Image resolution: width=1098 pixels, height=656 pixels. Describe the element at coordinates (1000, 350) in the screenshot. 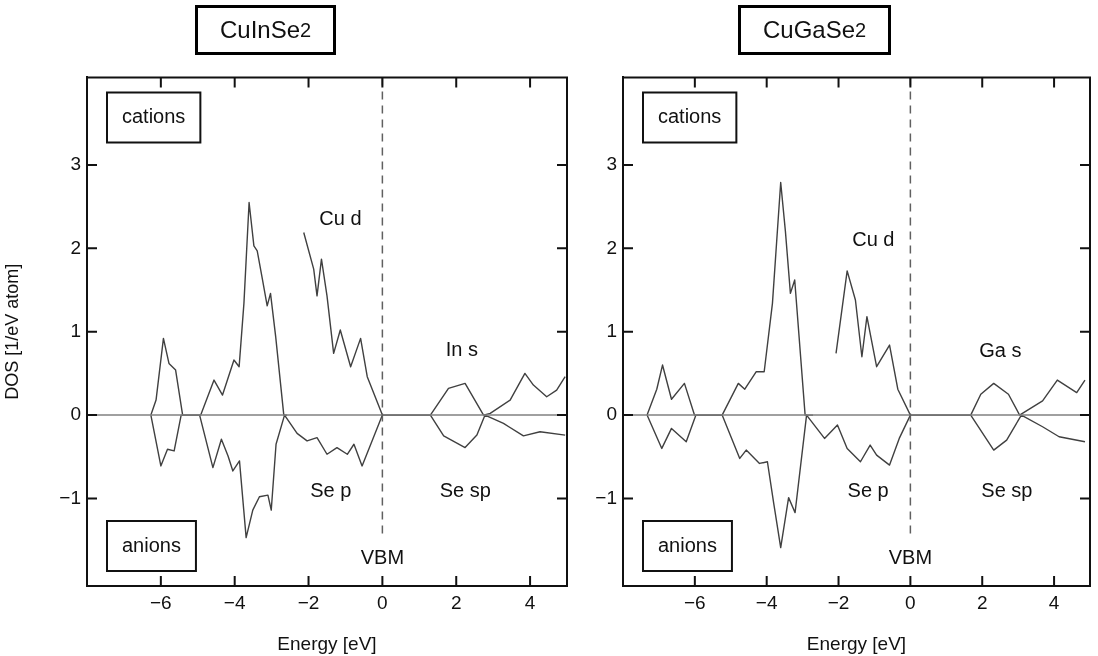

I see `annotation: Ga s` at that location.